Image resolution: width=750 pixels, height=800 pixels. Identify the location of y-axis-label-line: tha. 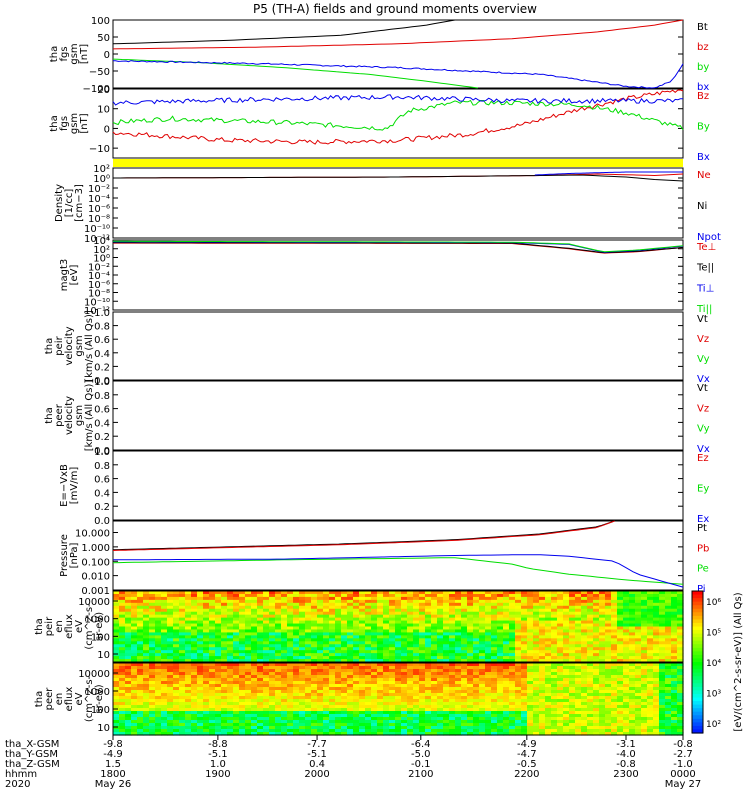
(39, 626).